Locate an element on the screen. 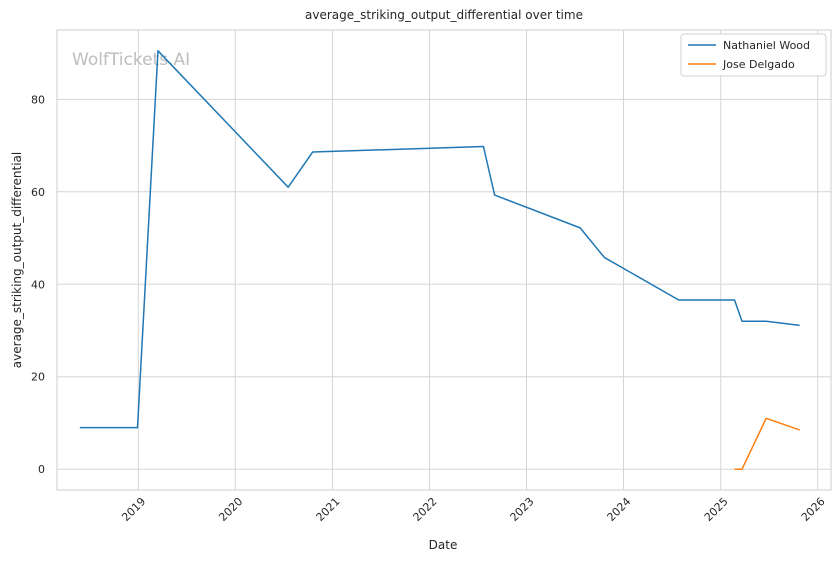  series-line-jose-delgado is located at coordinates (767, 443).